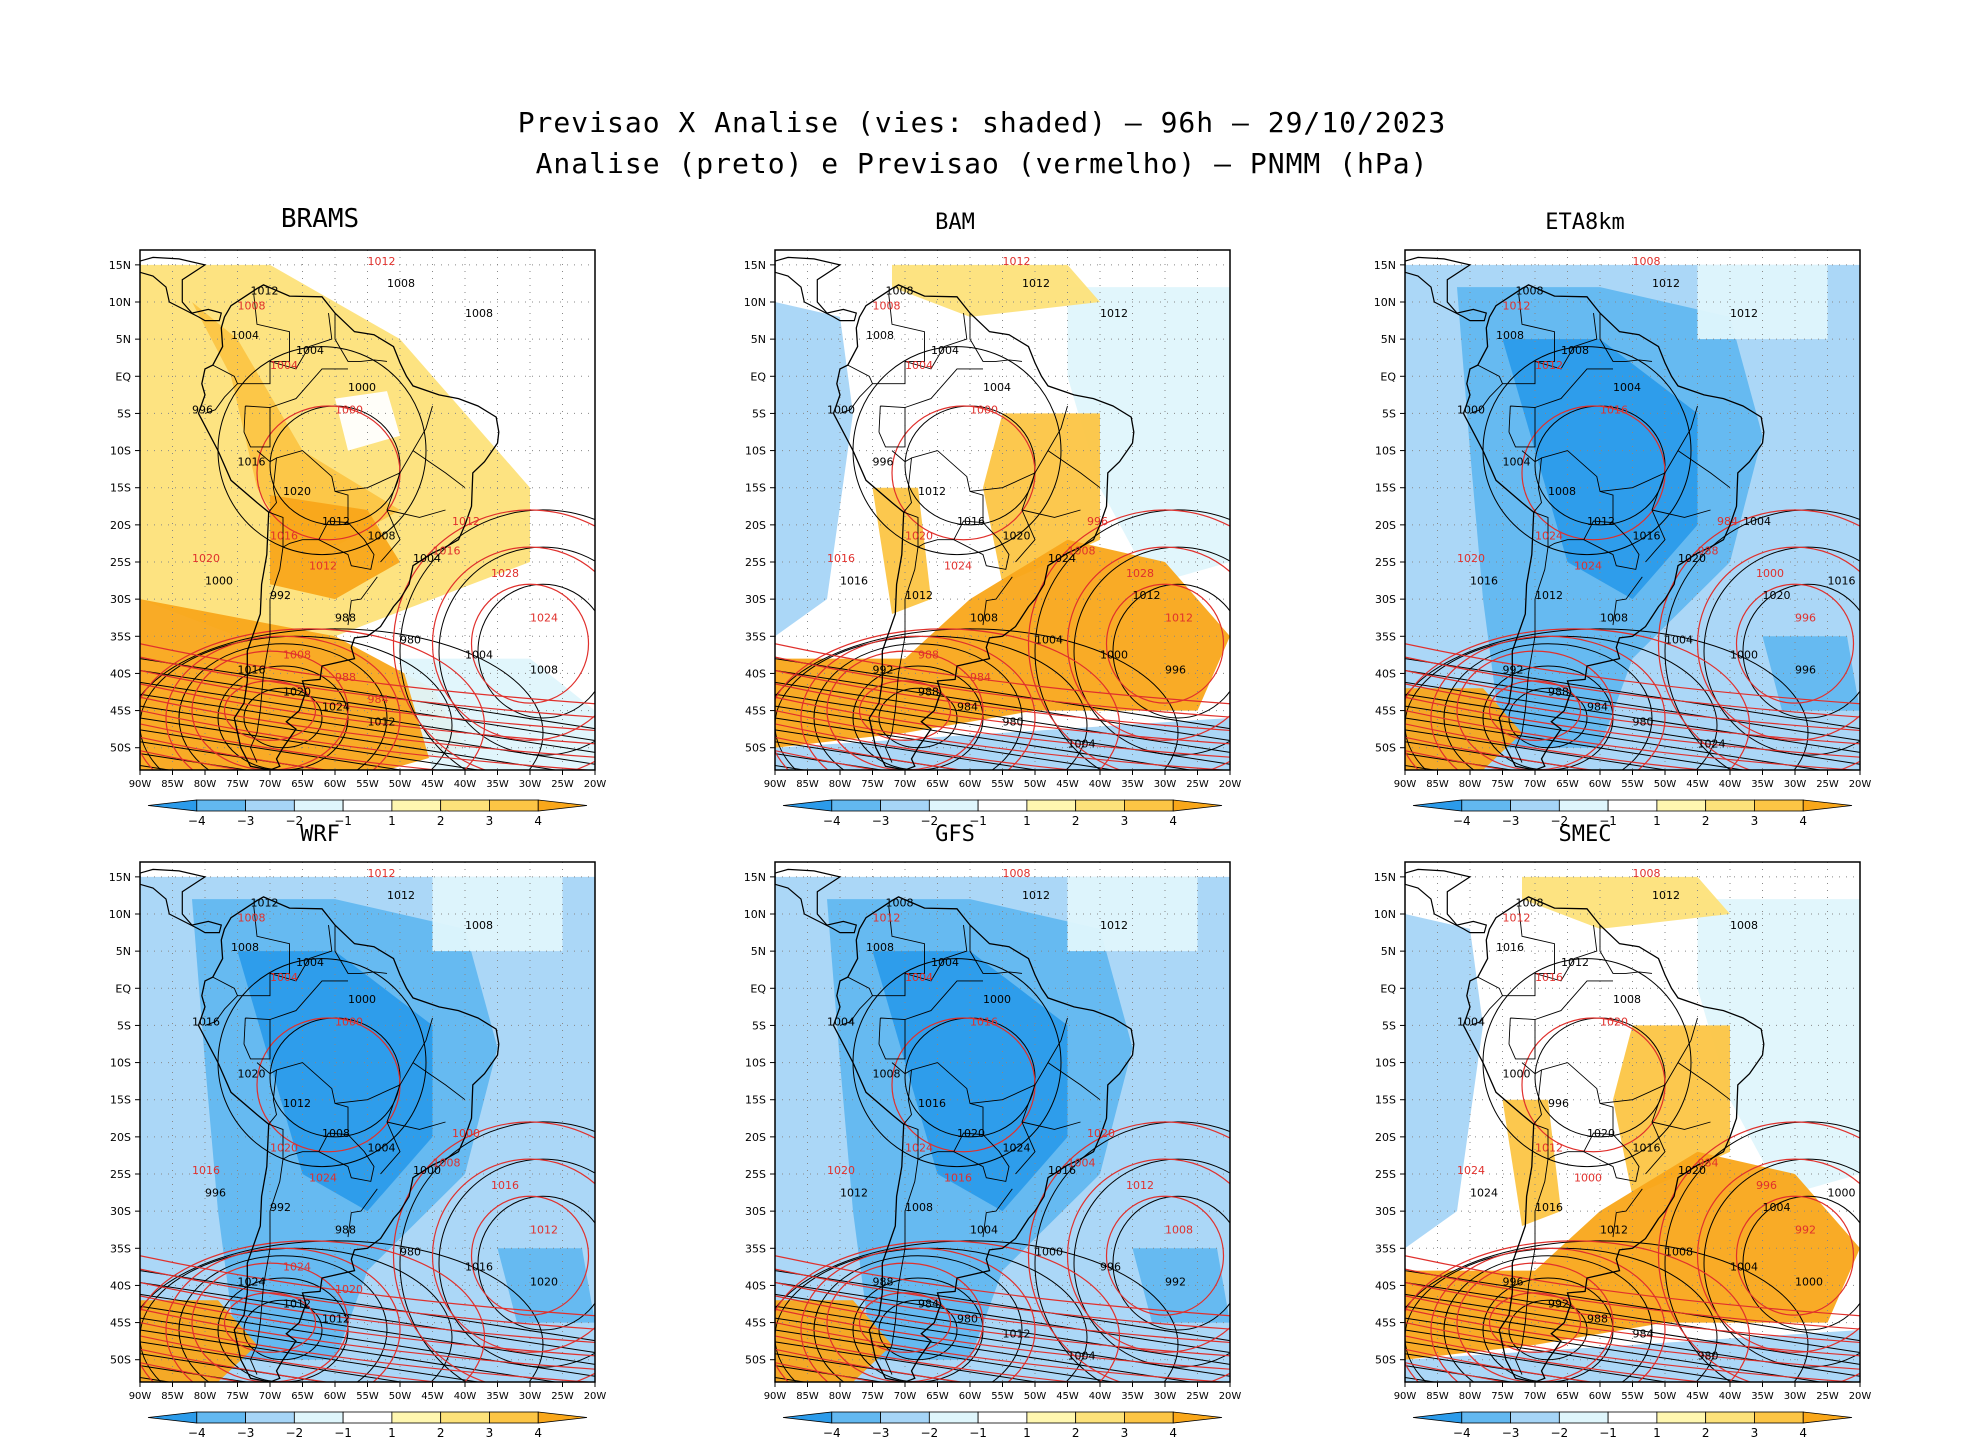 Image resolution: width=1964 pixels, height=1442 pixels. Describe the element at coordinates (1388, 951) in the screenshot. I see `lat-tick-label: 5N` at that location.